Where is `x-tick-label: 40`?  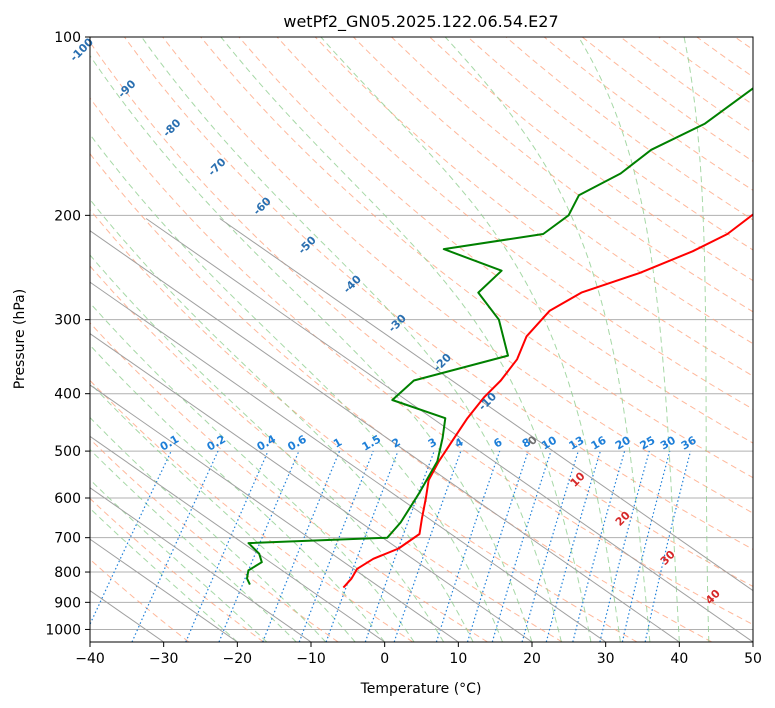 x-tick-label: 40 is located at coordinates (679, 659).